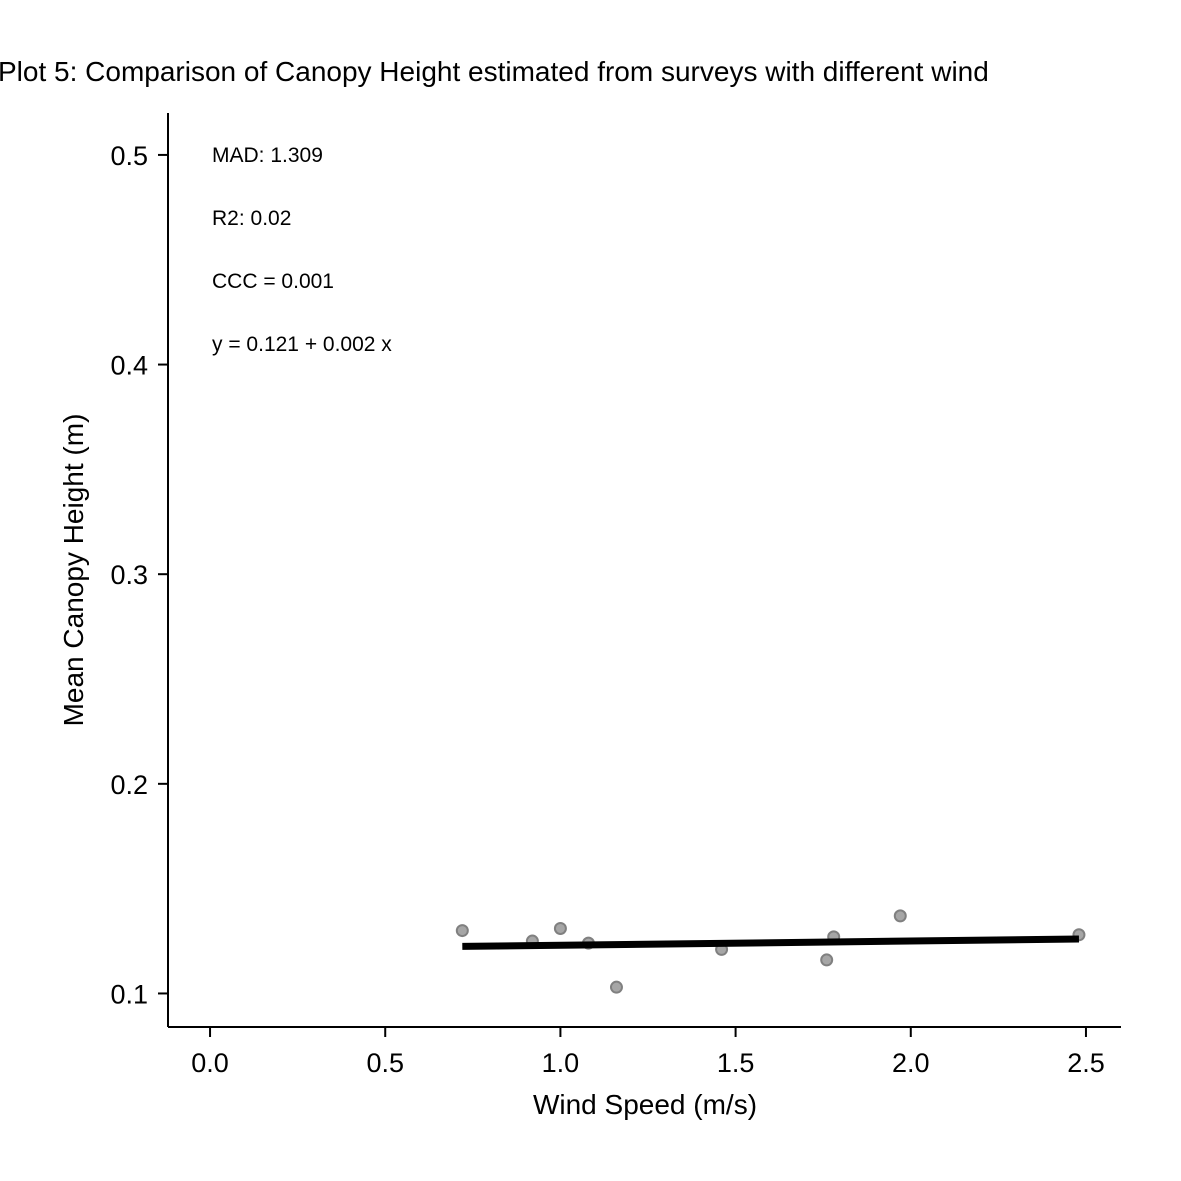 This screenshot has width=1181, height=1181. I want to click on y-tick-label: 0.2, so click(129, 785).